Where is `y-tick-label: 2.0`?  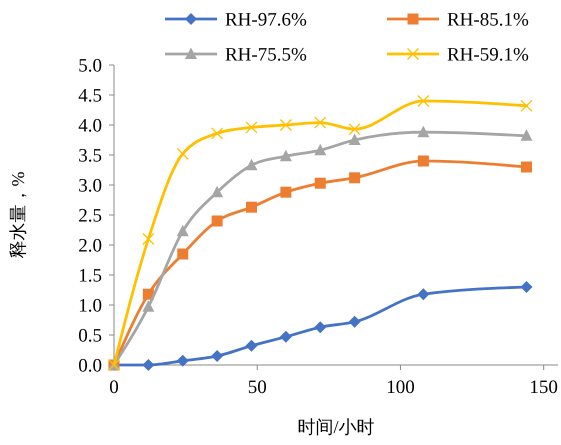 y-tick-label: 2.0 is located at coordinates (90, 246).